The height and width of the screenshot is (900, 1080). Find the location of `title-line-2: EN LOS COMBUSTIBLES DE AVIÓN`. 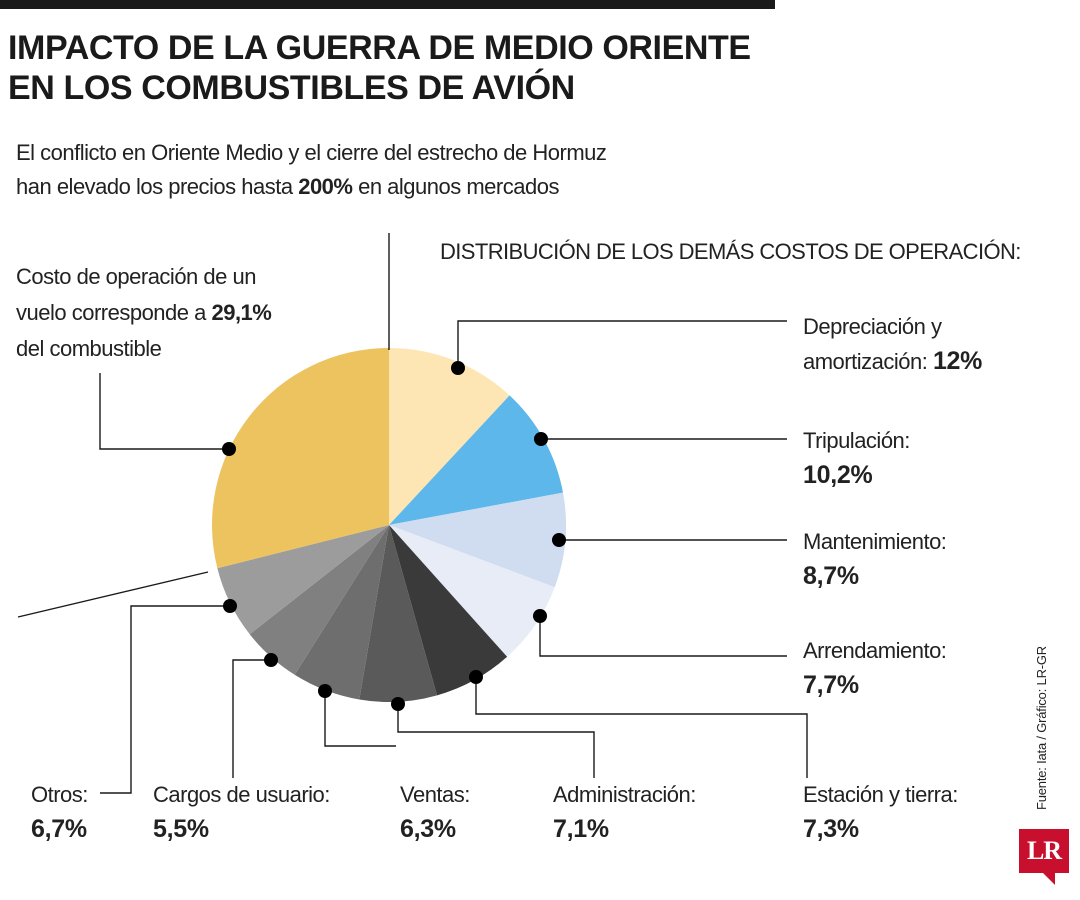

title-line-2: EN LOS COMBUSTIBLES DE AVIÓN is located at coordinates (291, 88).